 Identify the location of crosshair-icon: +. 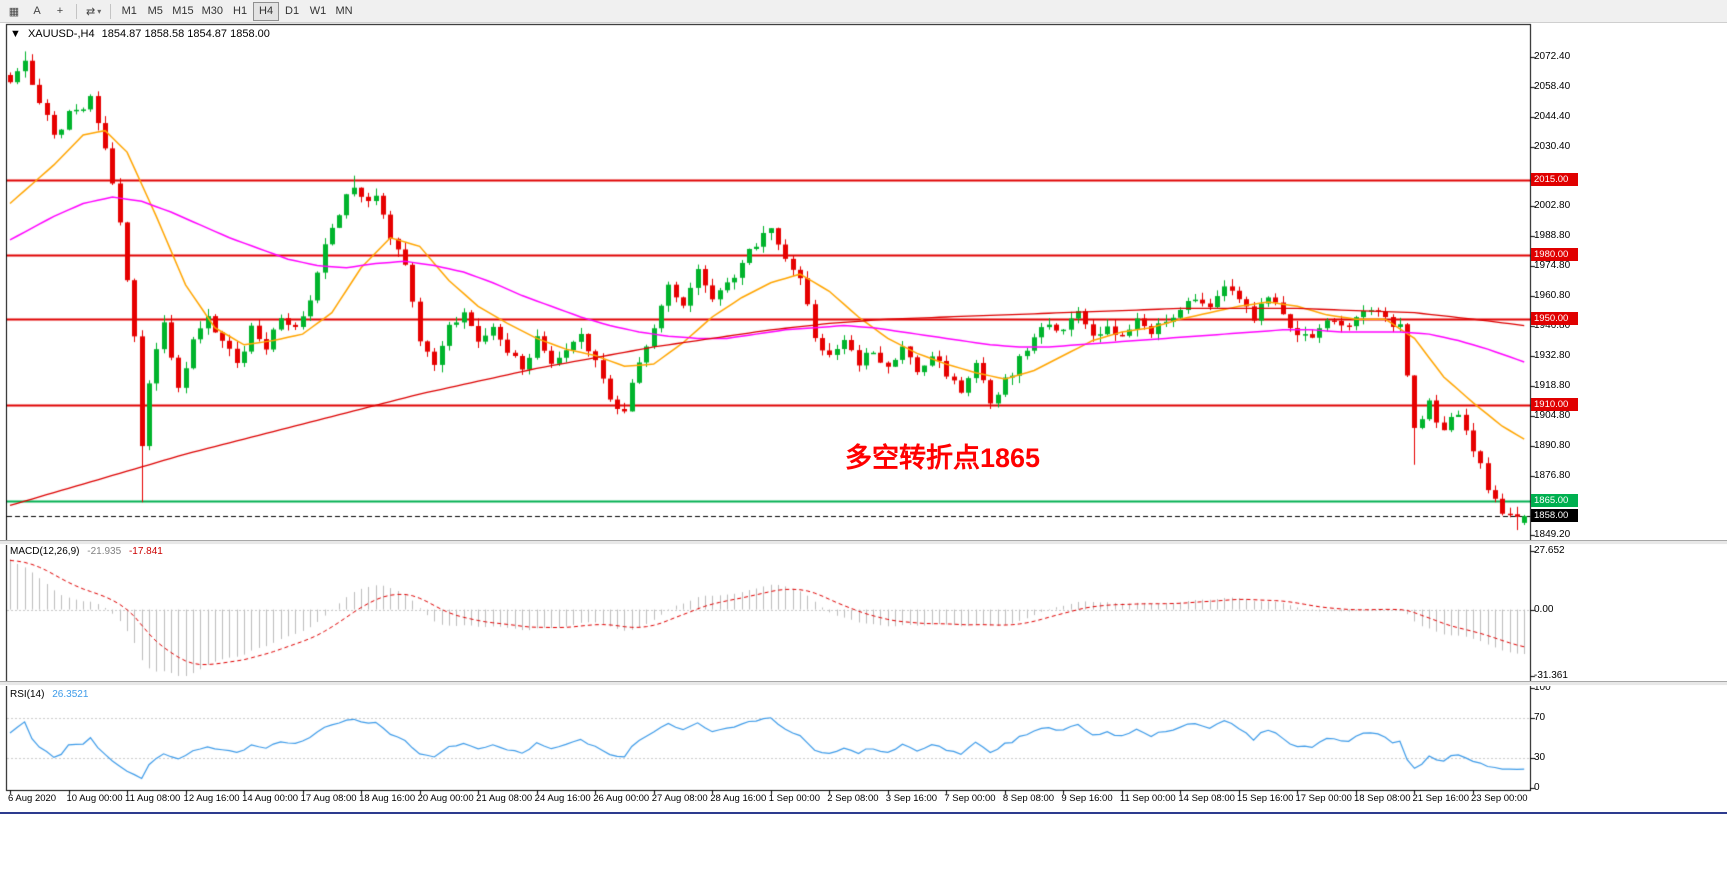
(60, 11).